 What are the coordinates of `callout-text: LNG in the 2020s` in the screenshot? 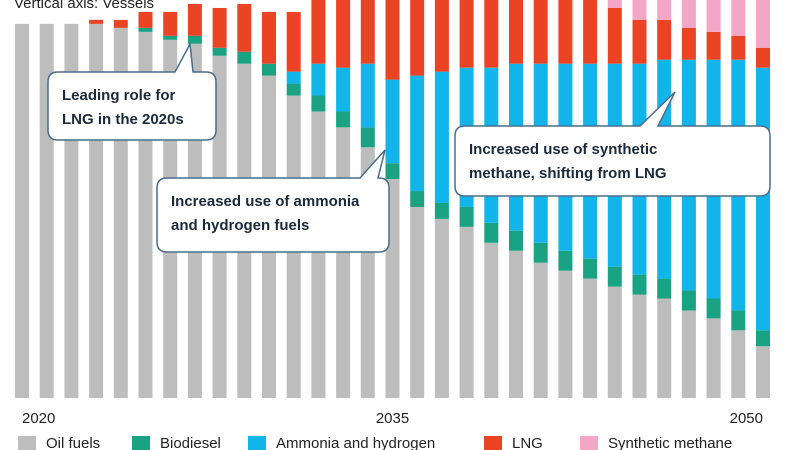 It's located at (123, 119).